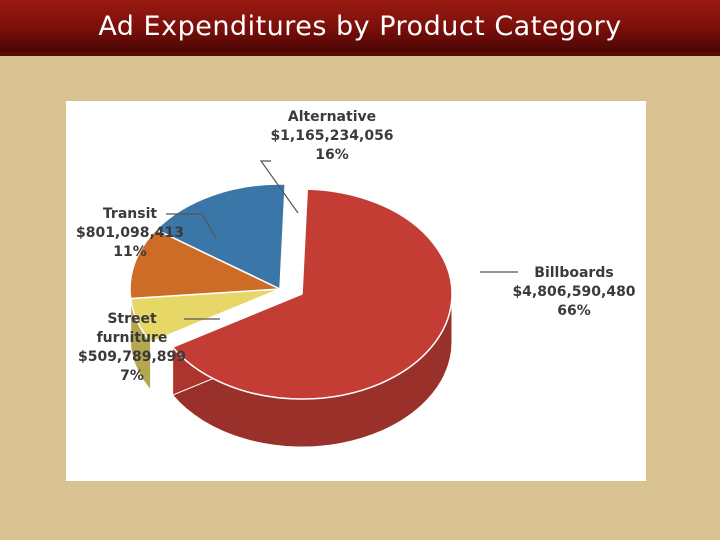 This screenshot has height=540, width=720. I want to click on slice-alternative, so click(220, 237).